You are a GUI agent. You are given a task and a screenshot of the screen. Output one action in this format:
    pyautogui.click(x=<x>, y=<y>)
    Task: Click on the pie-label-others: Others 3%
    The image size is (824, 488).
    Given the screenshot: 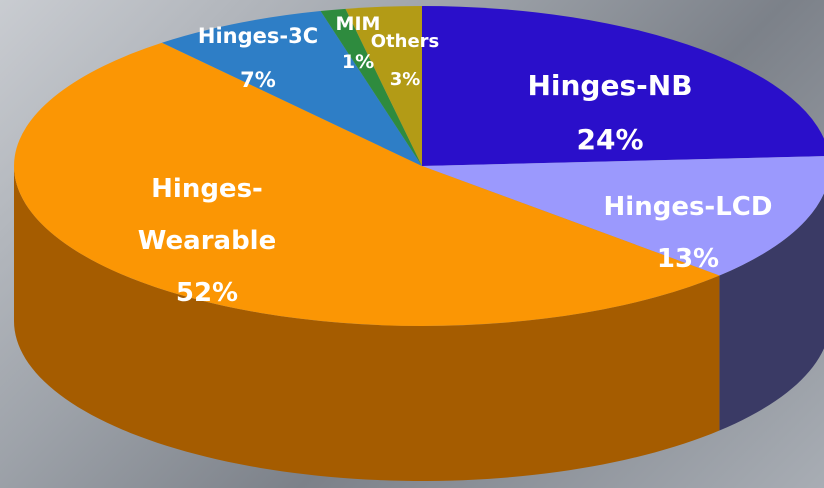 What is the action you would take?
    pyautogui.click(x=405, y=60)
    